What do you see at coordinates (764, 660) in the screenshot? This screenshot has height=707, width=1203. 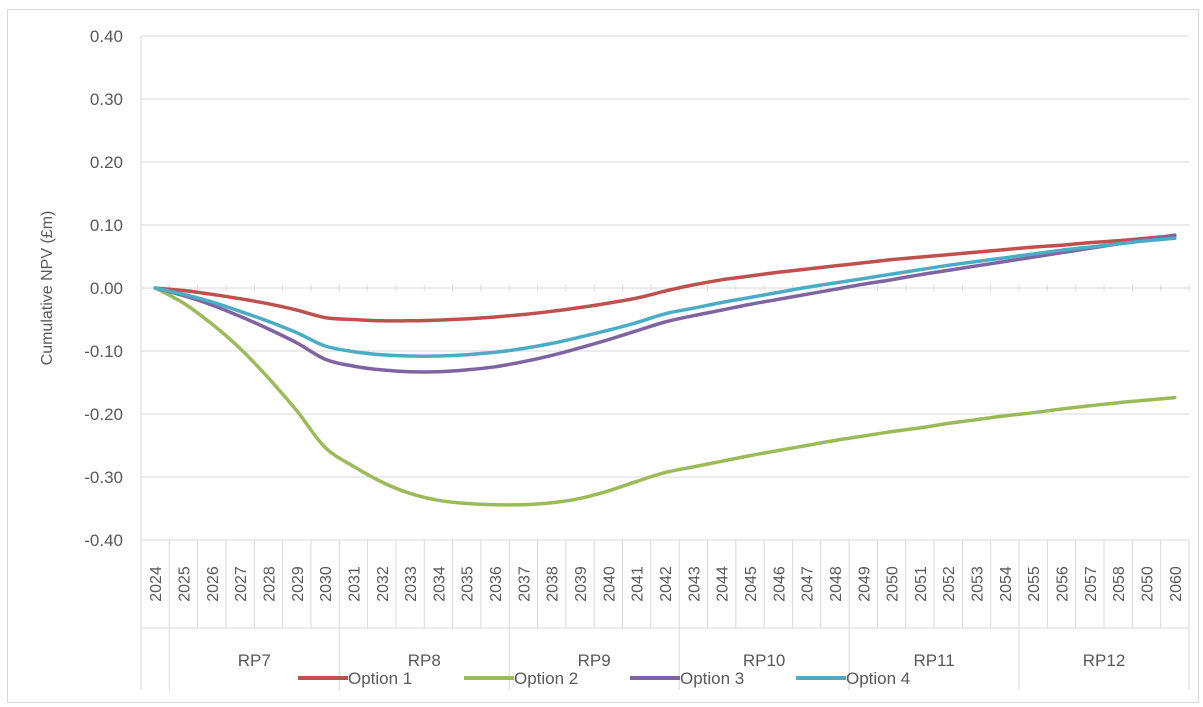 I see `x-group-label: RP10` at bounding box center [764, 660].